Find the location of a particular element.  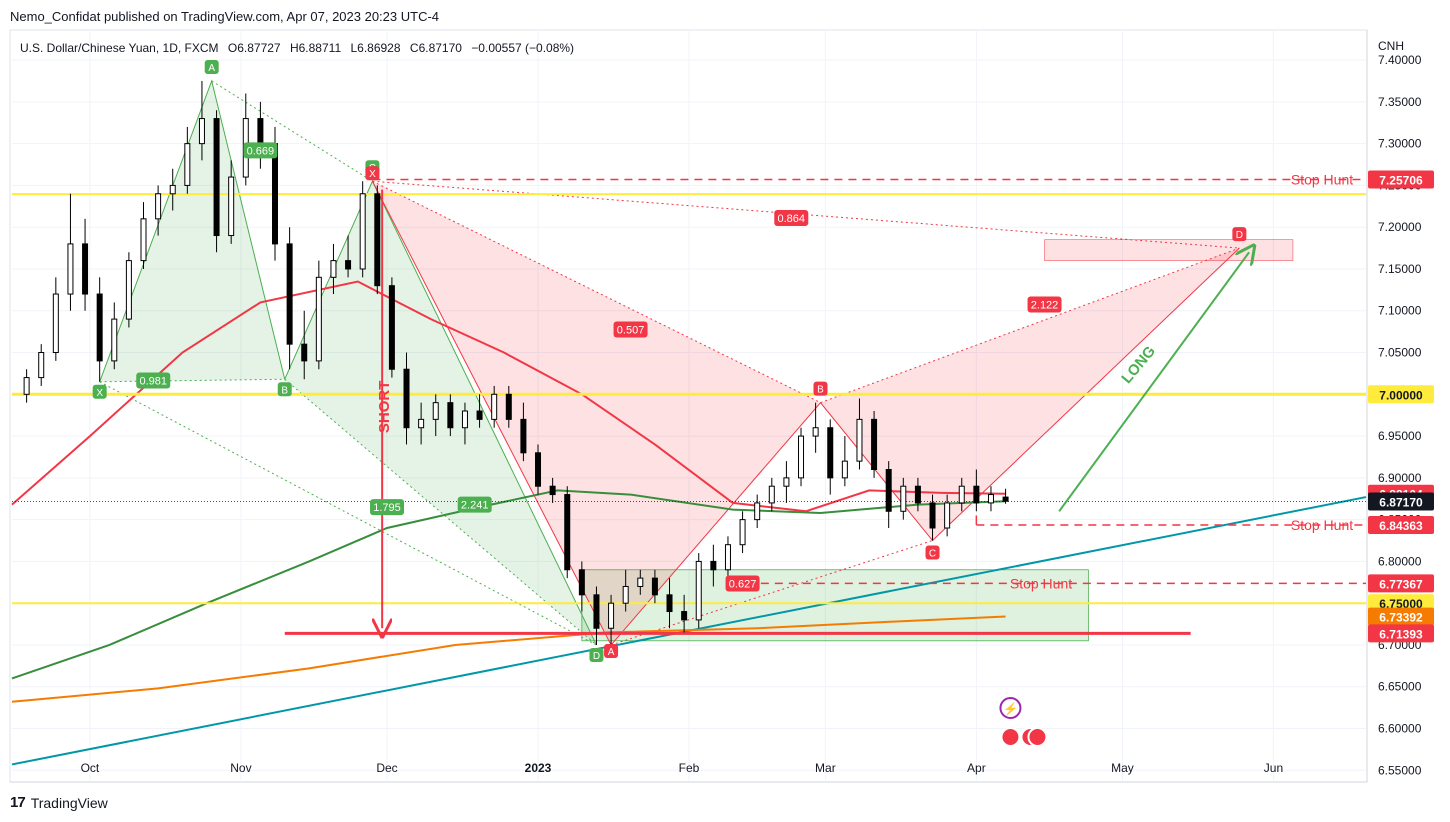

tradingview-logo-icon: 17 is located at coordinates (18, 802).